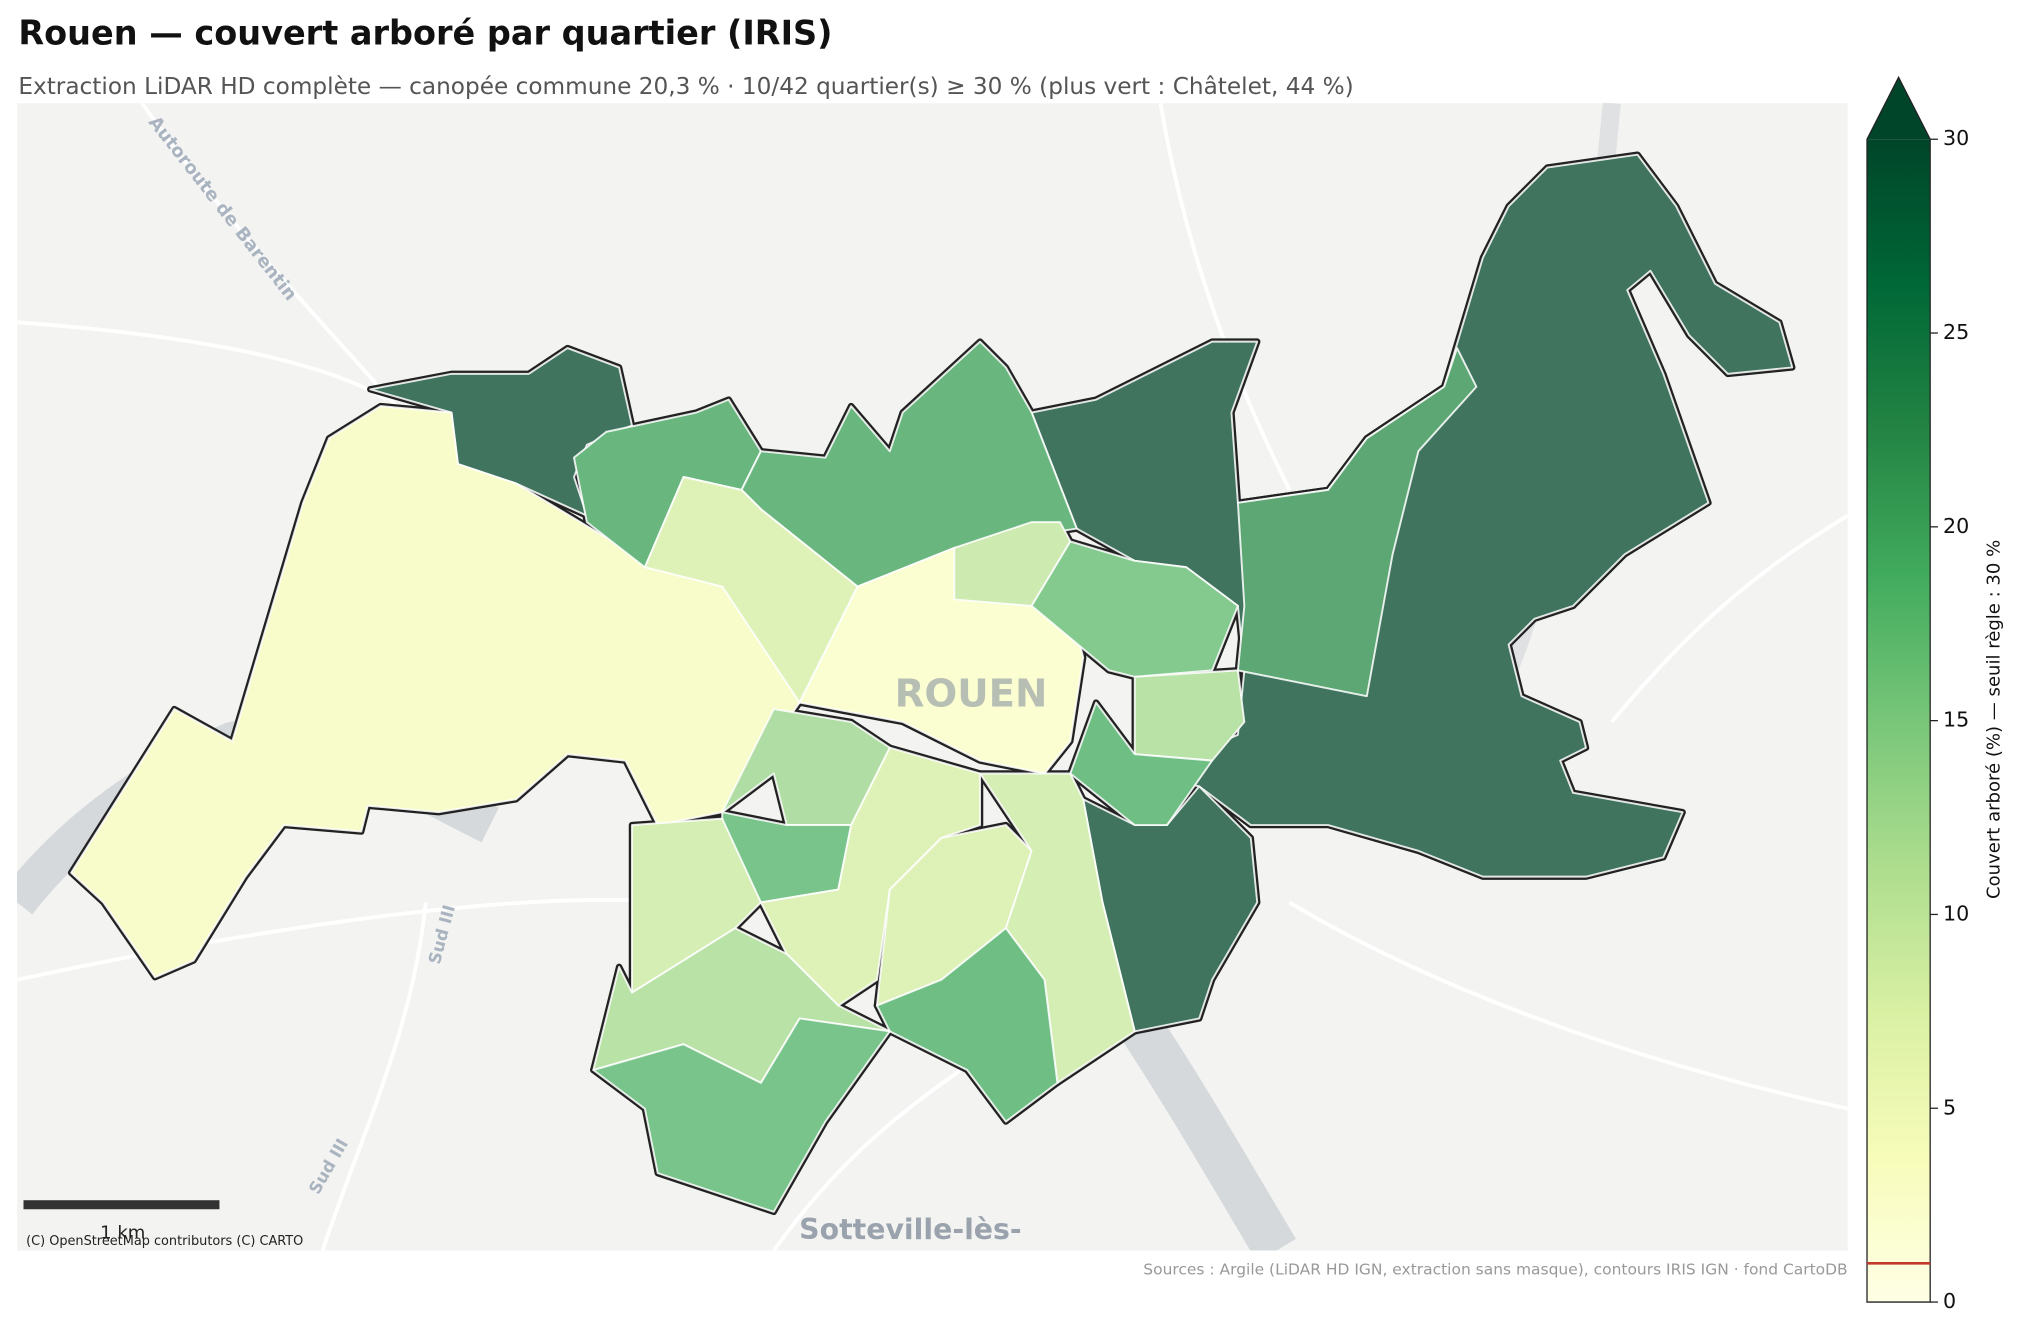 This screenshot has width=2022, height=1337. I want to click on tick-label: 30, so click(1956, 138).